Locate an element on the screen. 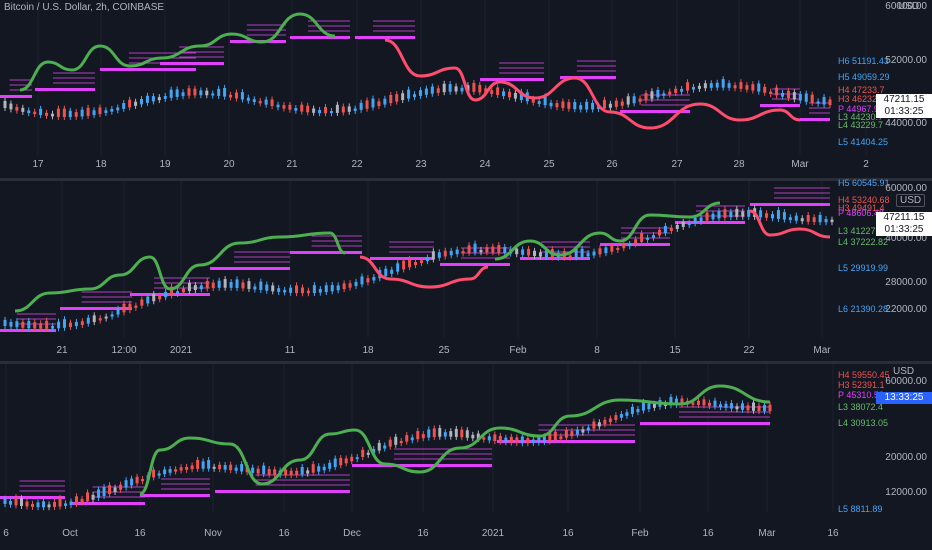 This screenshot has width=932, height=550. level-label: H3 49491.4 is located at coordinates (861, 208).